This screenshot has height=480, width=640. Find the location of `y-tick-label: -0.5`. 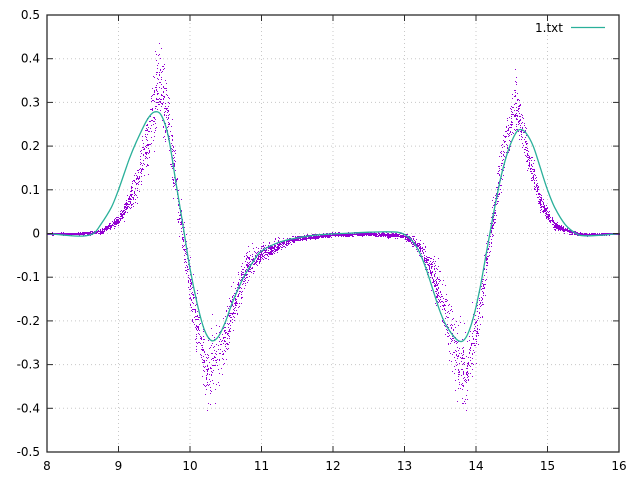

y-tick-label: -0.5 is located at coordinates (28, 452).